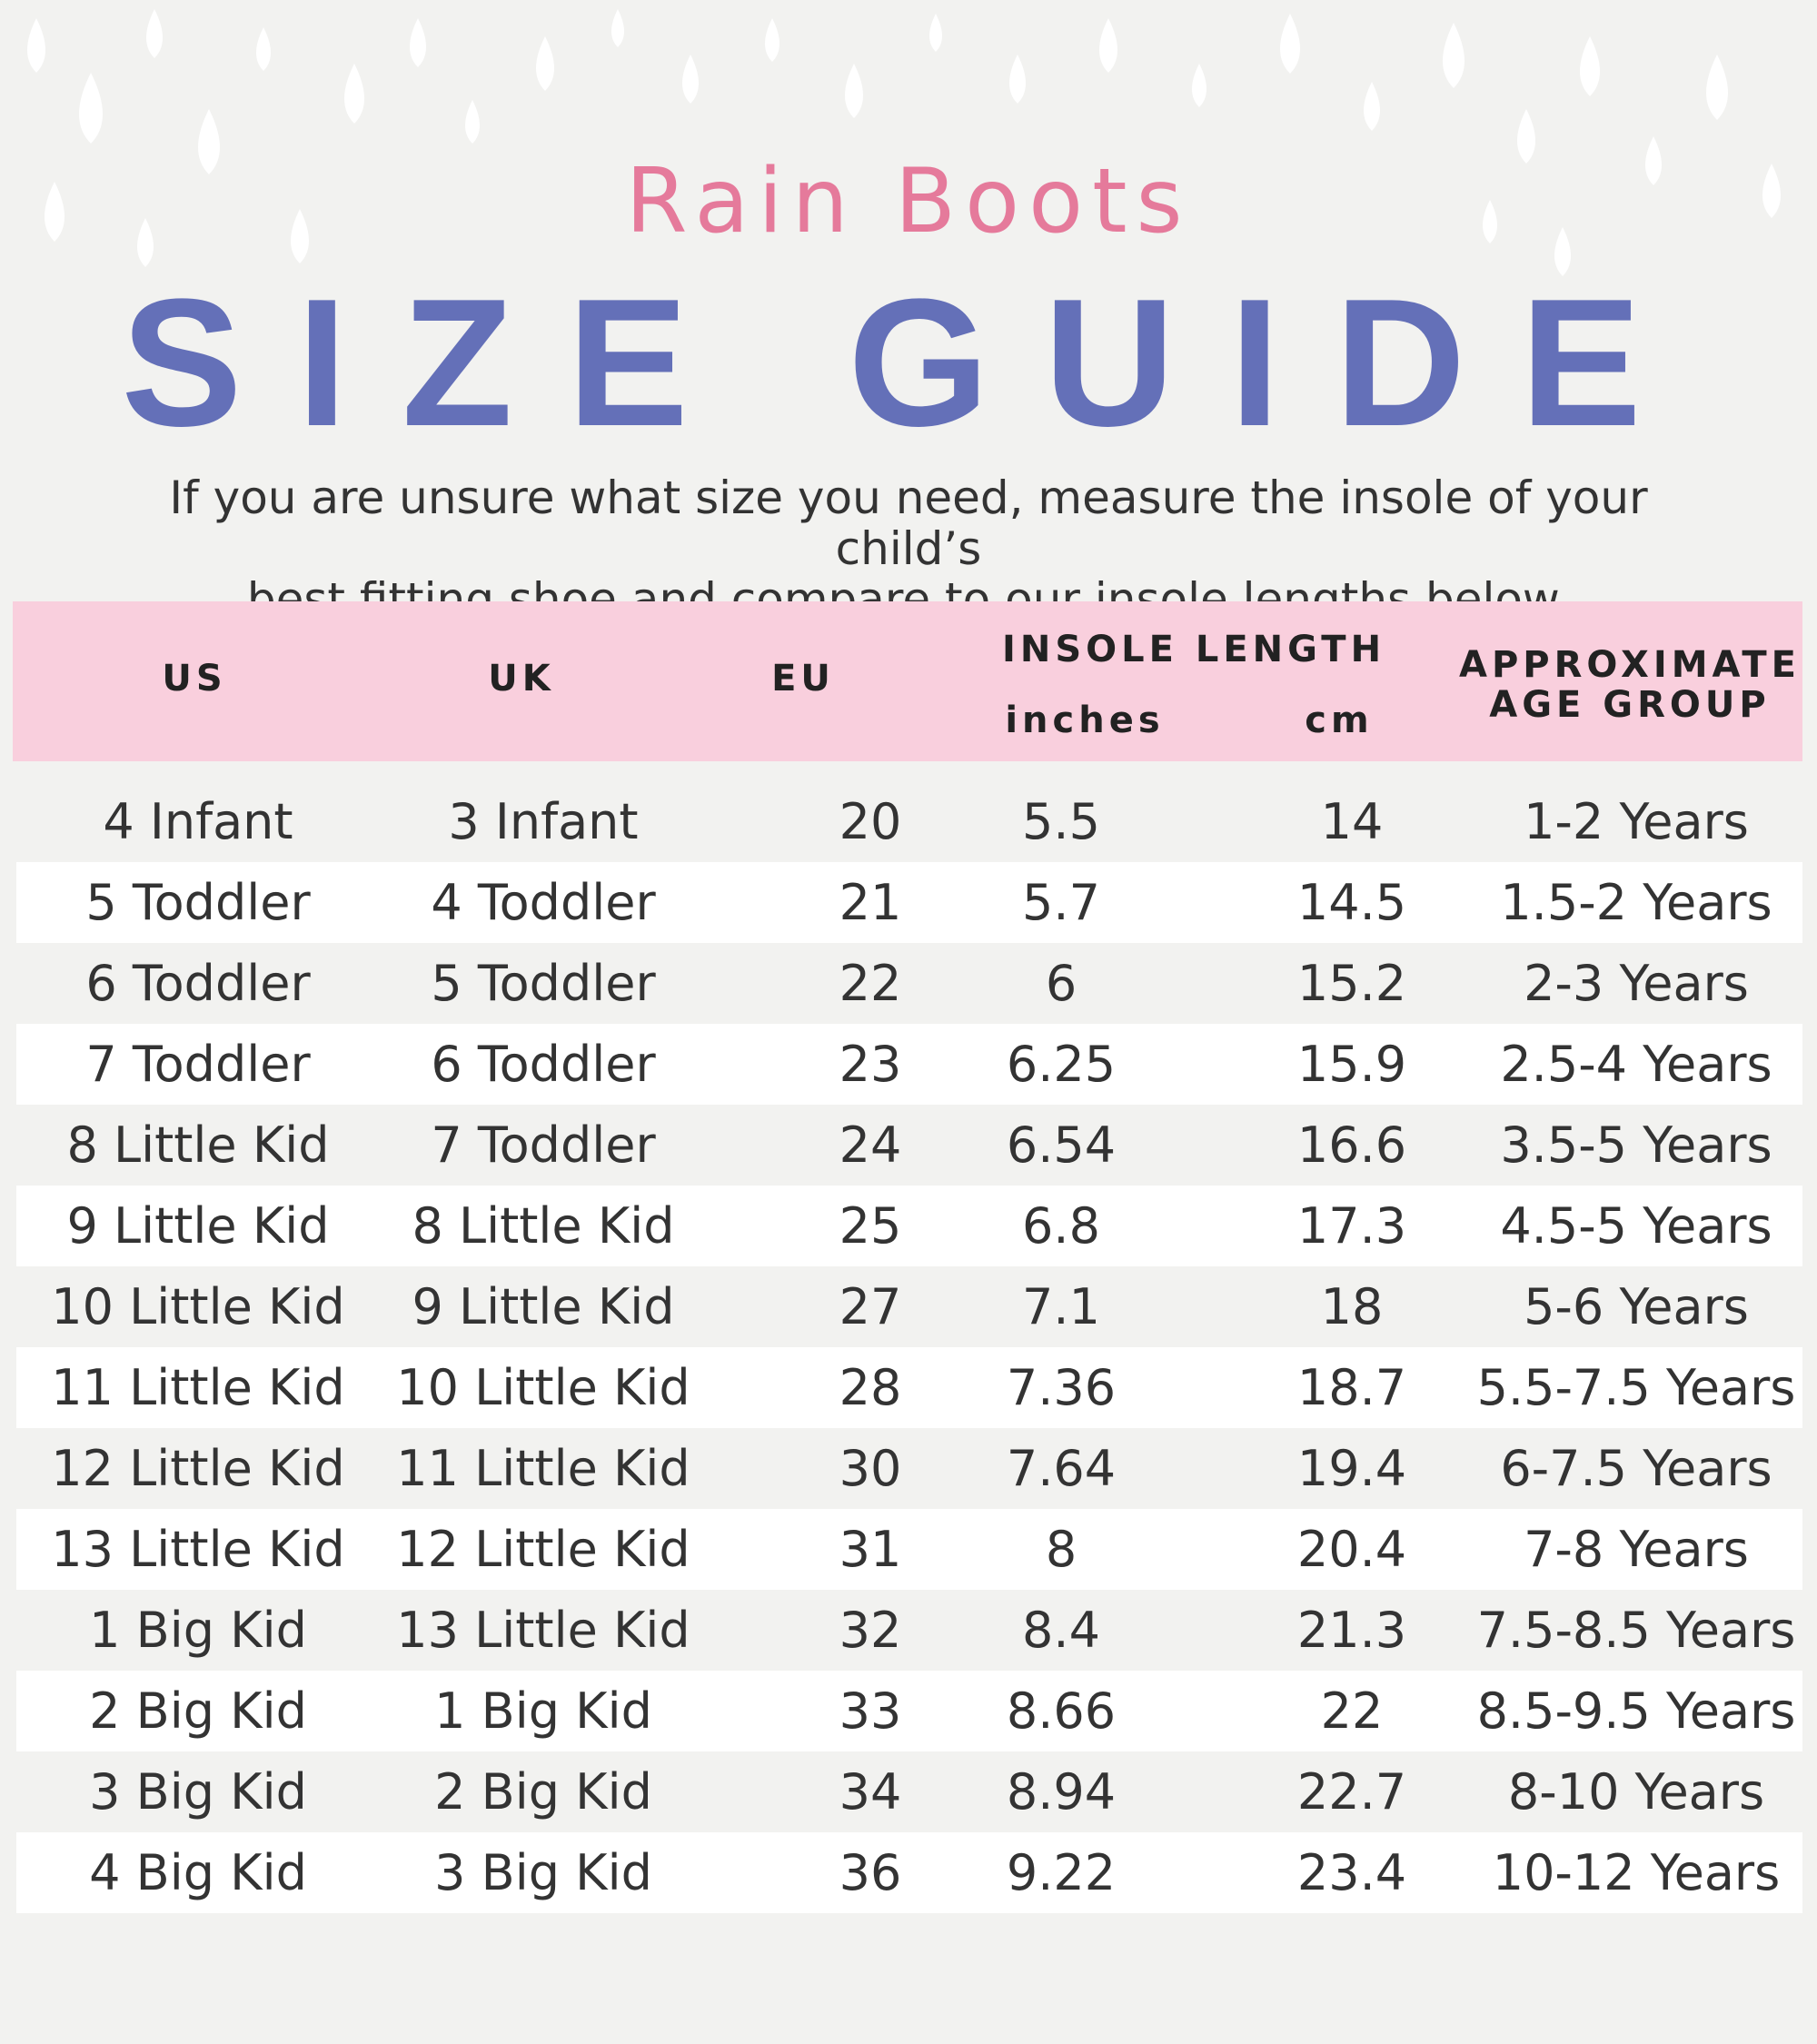 This screenshot has width=1817, height=2044. What do you see at coordinates (1636, 1388) in the screenshot?
I see `age-group: 5.5-7.5 Years` at bounding box center [1636, 1388].